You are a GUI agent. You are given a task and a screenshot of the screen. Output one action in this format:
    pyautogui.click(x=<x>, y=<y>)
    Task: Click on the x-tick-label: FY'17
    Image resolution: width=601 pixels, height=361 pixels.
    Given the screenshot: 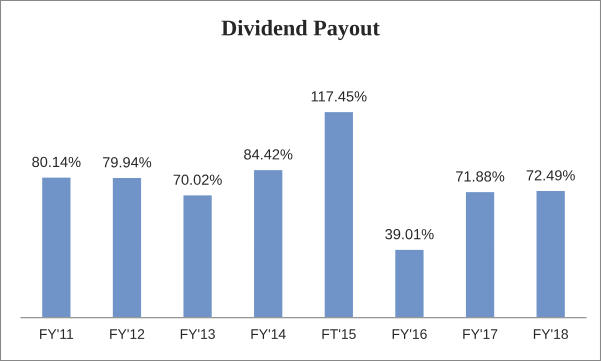 What is the action you would take?
    pyautogui.click(x=480, y=334)
    